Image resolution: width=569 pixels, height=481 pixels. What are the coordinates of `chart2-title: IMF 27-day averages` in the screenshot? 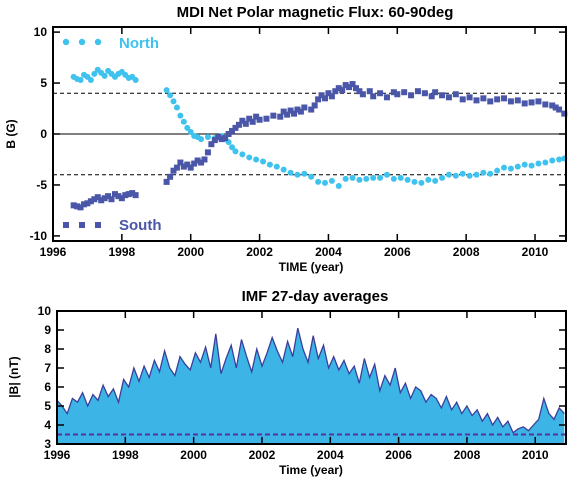 It's located at (315, 296).